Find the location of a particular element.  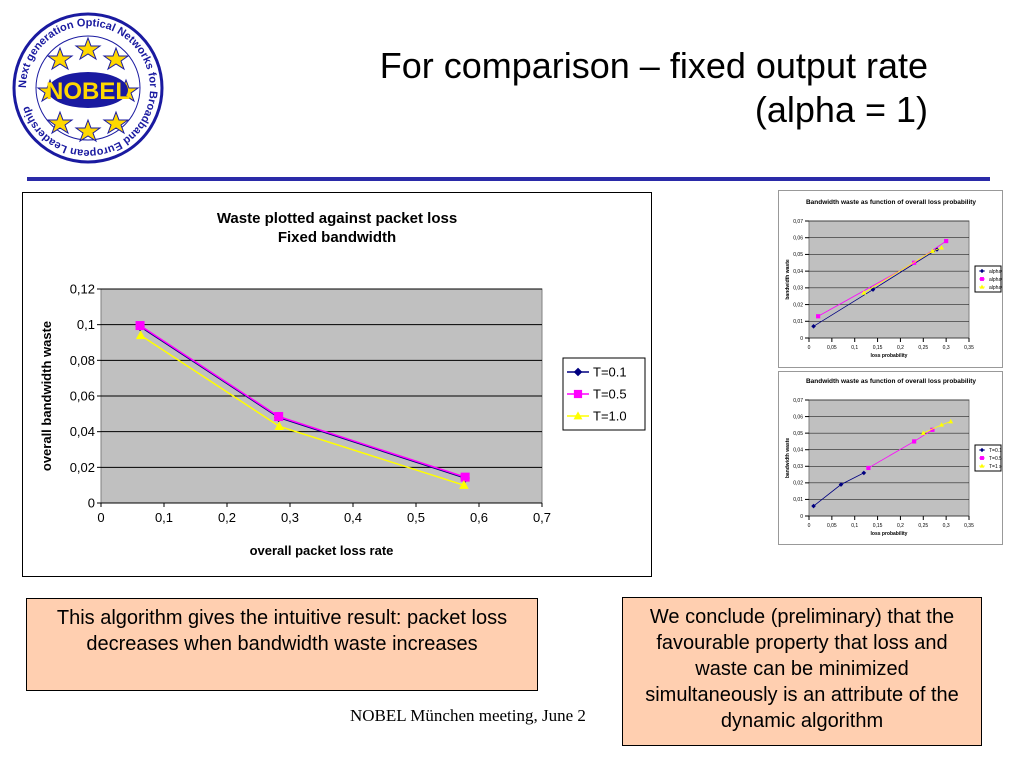

x-tick-label: 0,7 is located at coordinates (542, 517).